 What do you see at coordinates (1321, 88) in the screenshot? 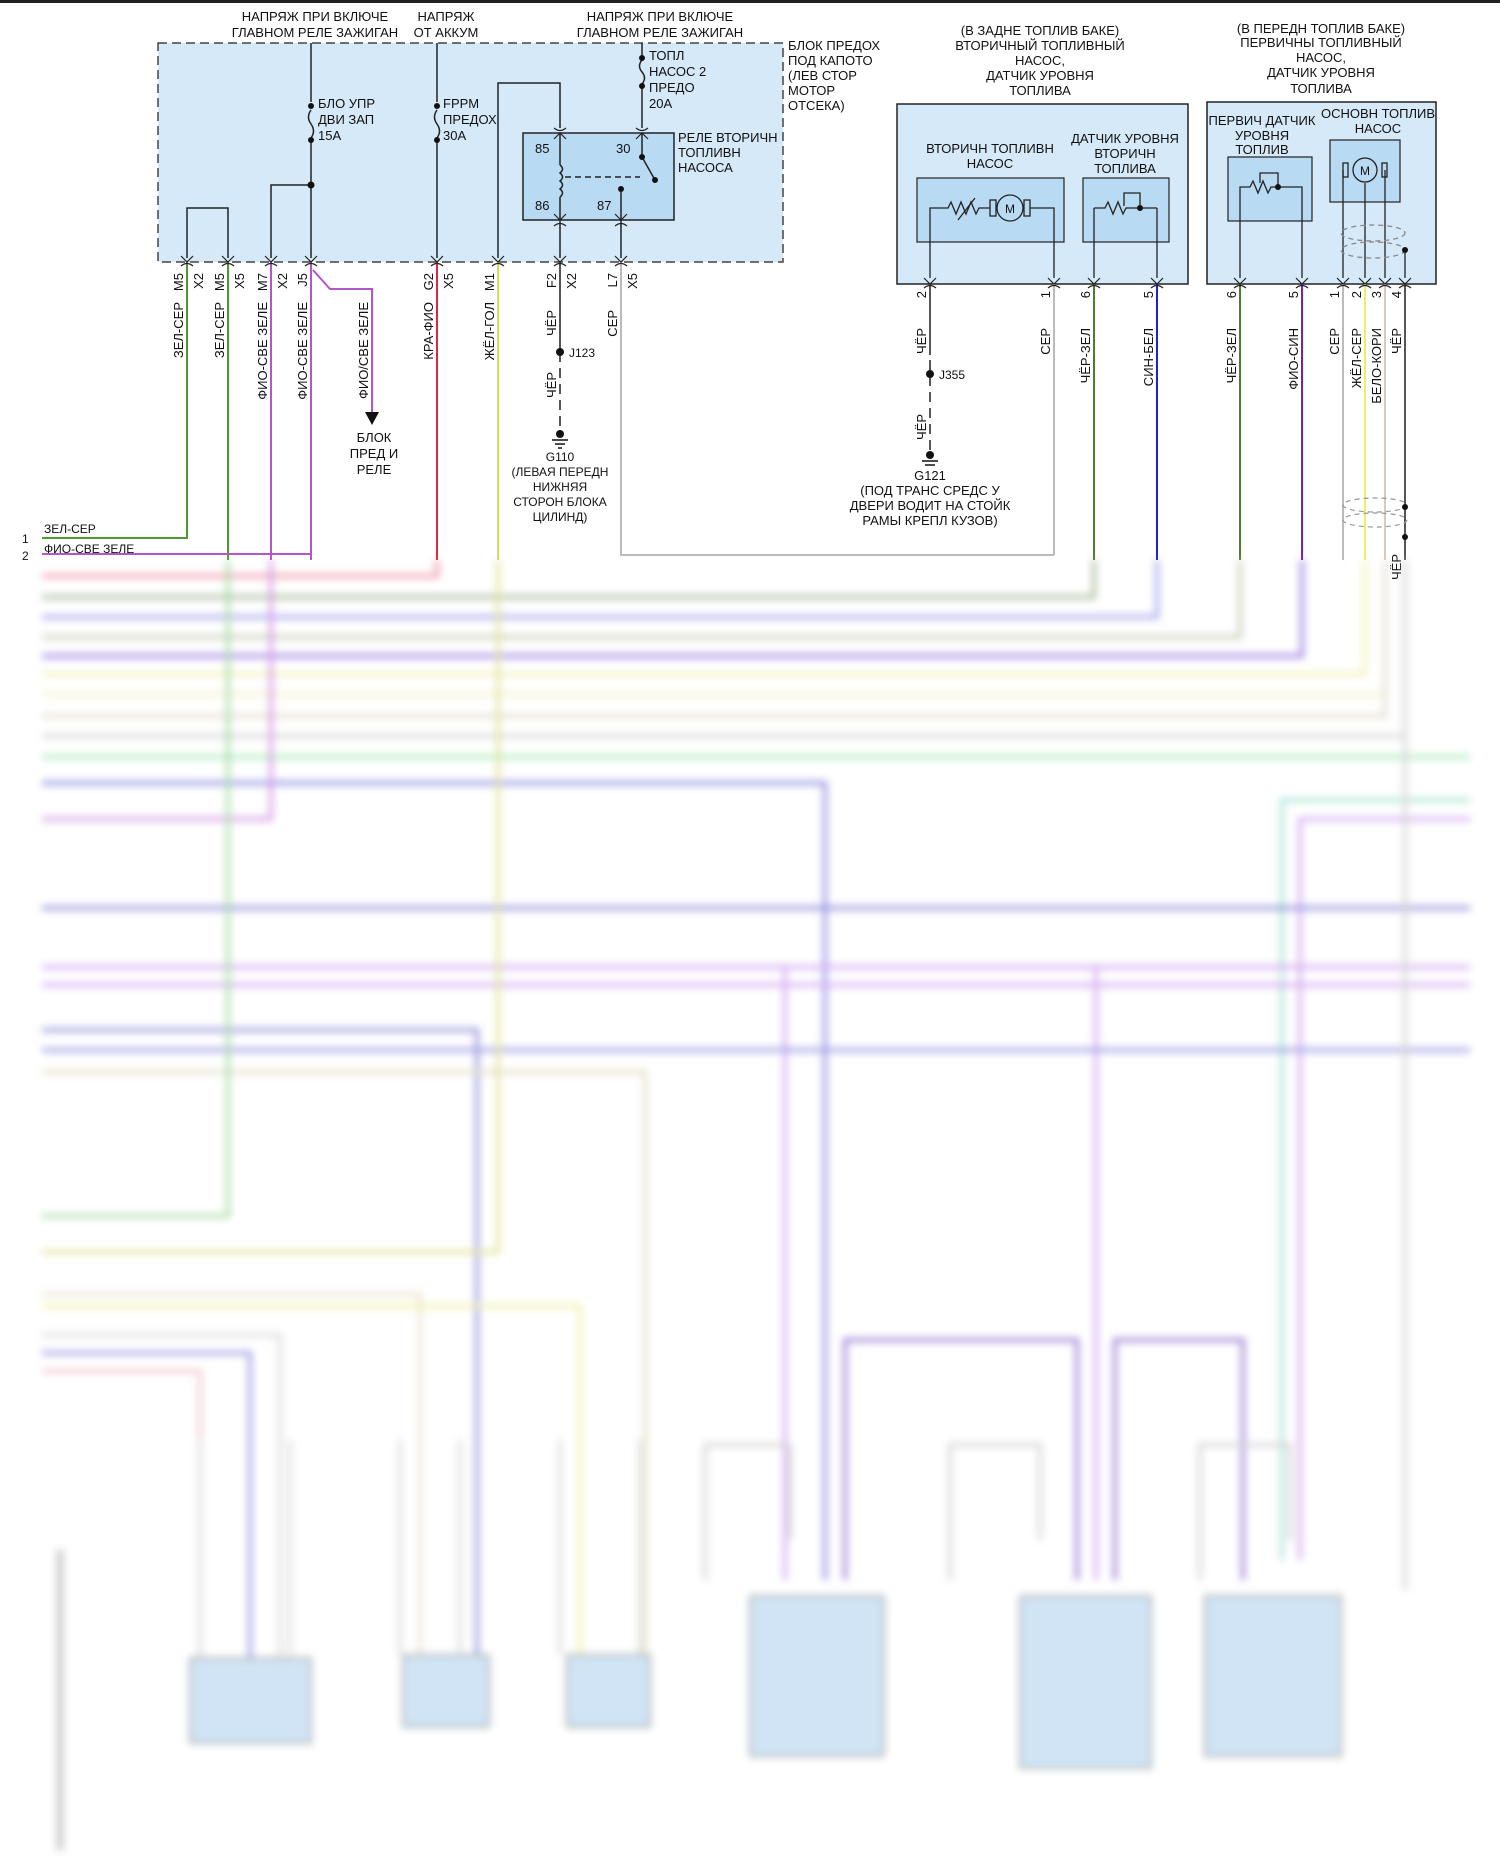
I see `svg-text: ТОПЛИВА` at bounding box center [1321, 88].